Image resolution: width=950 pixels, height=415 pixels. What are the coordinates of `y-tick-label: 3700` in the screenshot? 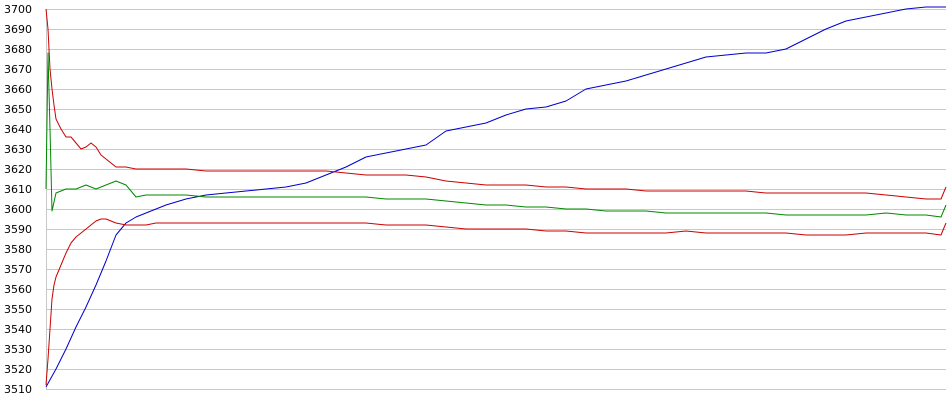 It's located at (18, 9).